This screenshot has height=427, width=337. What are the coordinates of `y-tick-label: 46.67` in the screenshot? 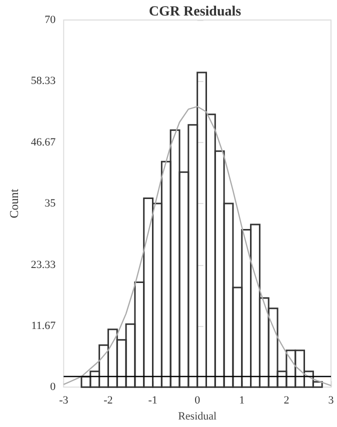 It's located at (43, 142).